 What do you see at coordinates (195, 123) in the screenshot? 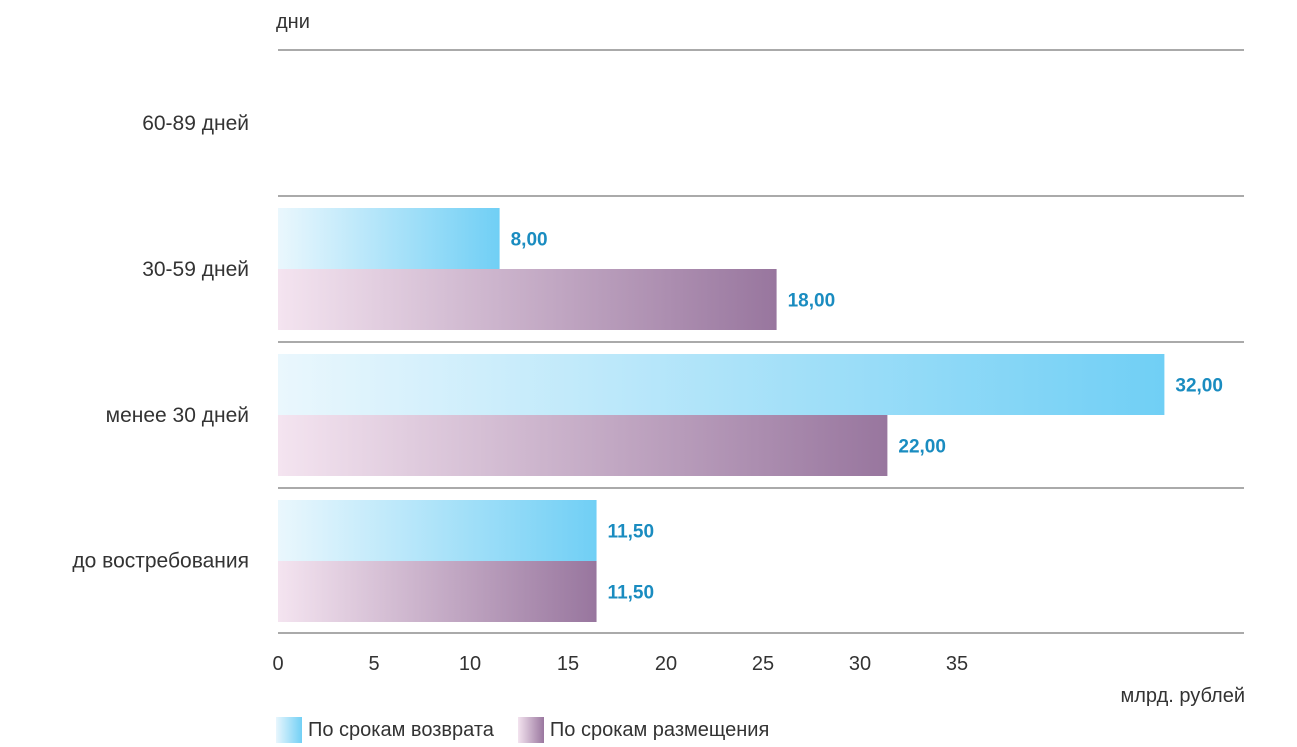
I see `category-label: 60-89 дней` at bounding box center [195, 123].